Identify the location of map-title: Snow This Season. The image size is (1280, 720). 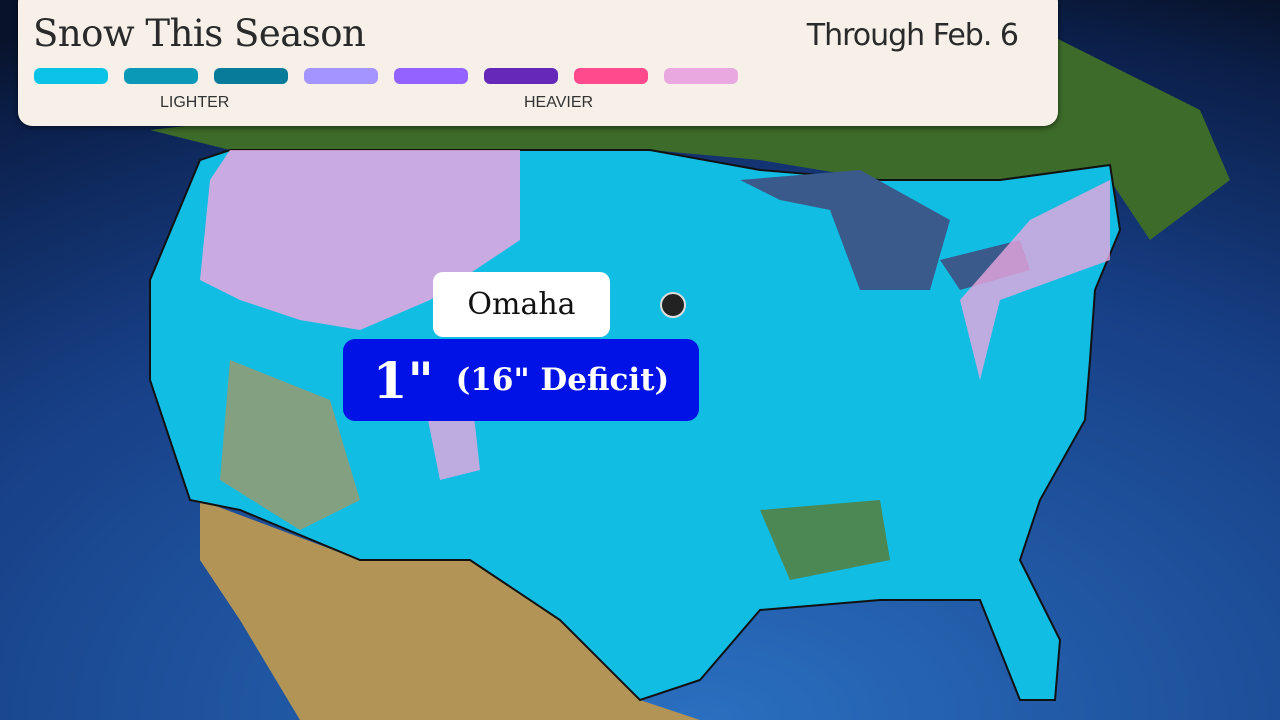
(199, 33).